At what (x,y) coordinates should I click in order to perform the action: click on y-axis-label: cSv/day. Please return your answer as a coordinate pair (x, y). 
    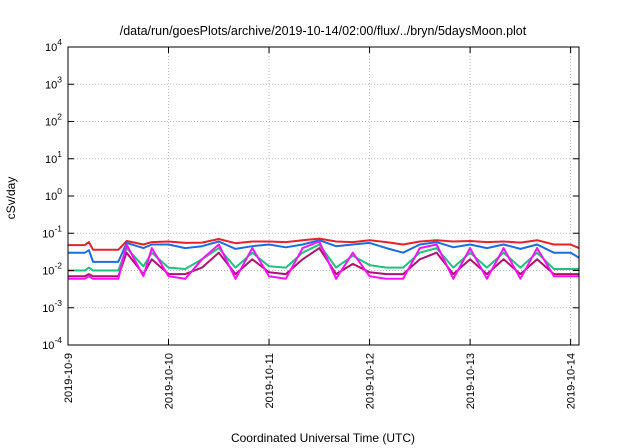
    Looking at the image, I should click on (11, 198).